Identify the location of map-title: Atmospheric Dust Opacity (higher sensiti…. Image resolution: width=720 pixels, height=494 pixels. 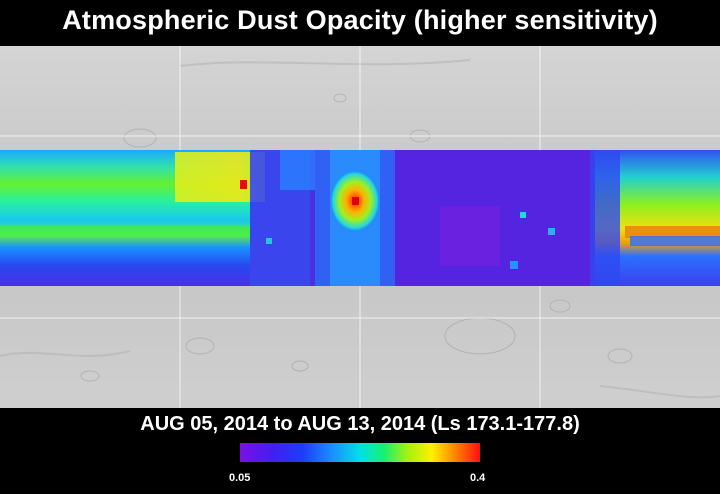
(360, 20).